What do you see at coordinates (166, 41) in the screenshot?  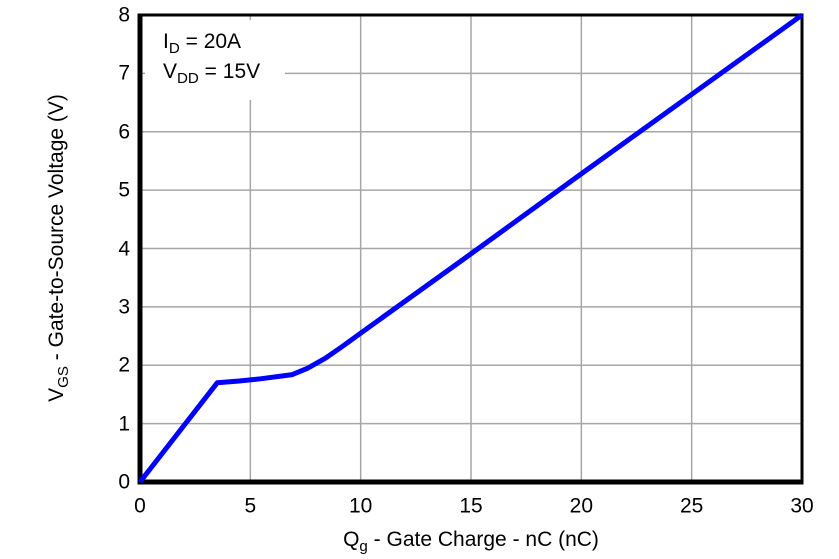 I see `annotation-line-1-symbol: I` at bounding box center [166, 41].